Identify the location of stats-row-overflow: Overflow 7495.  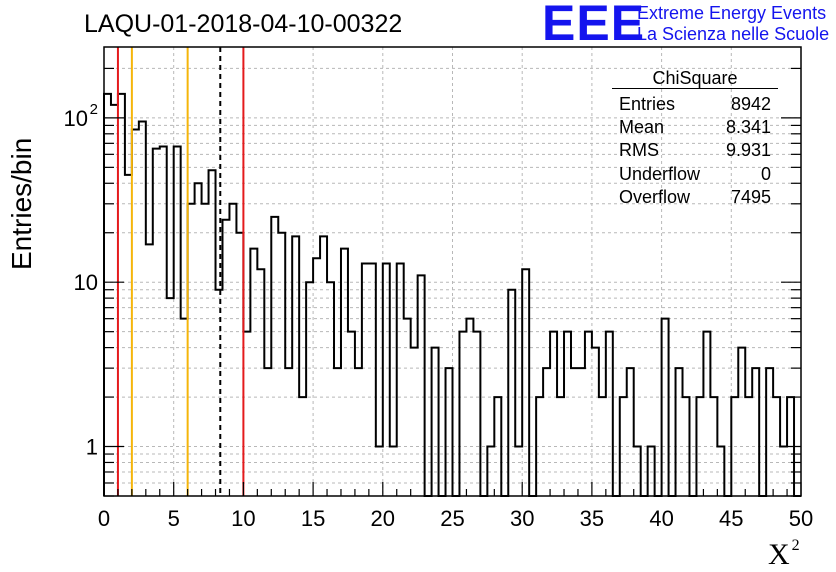
(695, 197).